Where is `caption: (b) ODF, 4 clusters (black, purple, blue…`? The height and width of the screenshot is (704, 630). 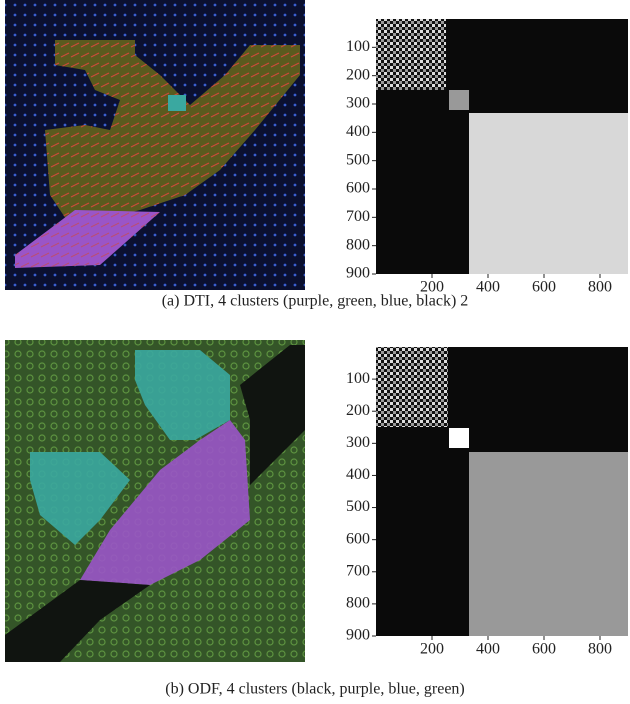
caption: (b) ODF, 4 clusters (black, purple, blue… is located at coordinates (315, 689).